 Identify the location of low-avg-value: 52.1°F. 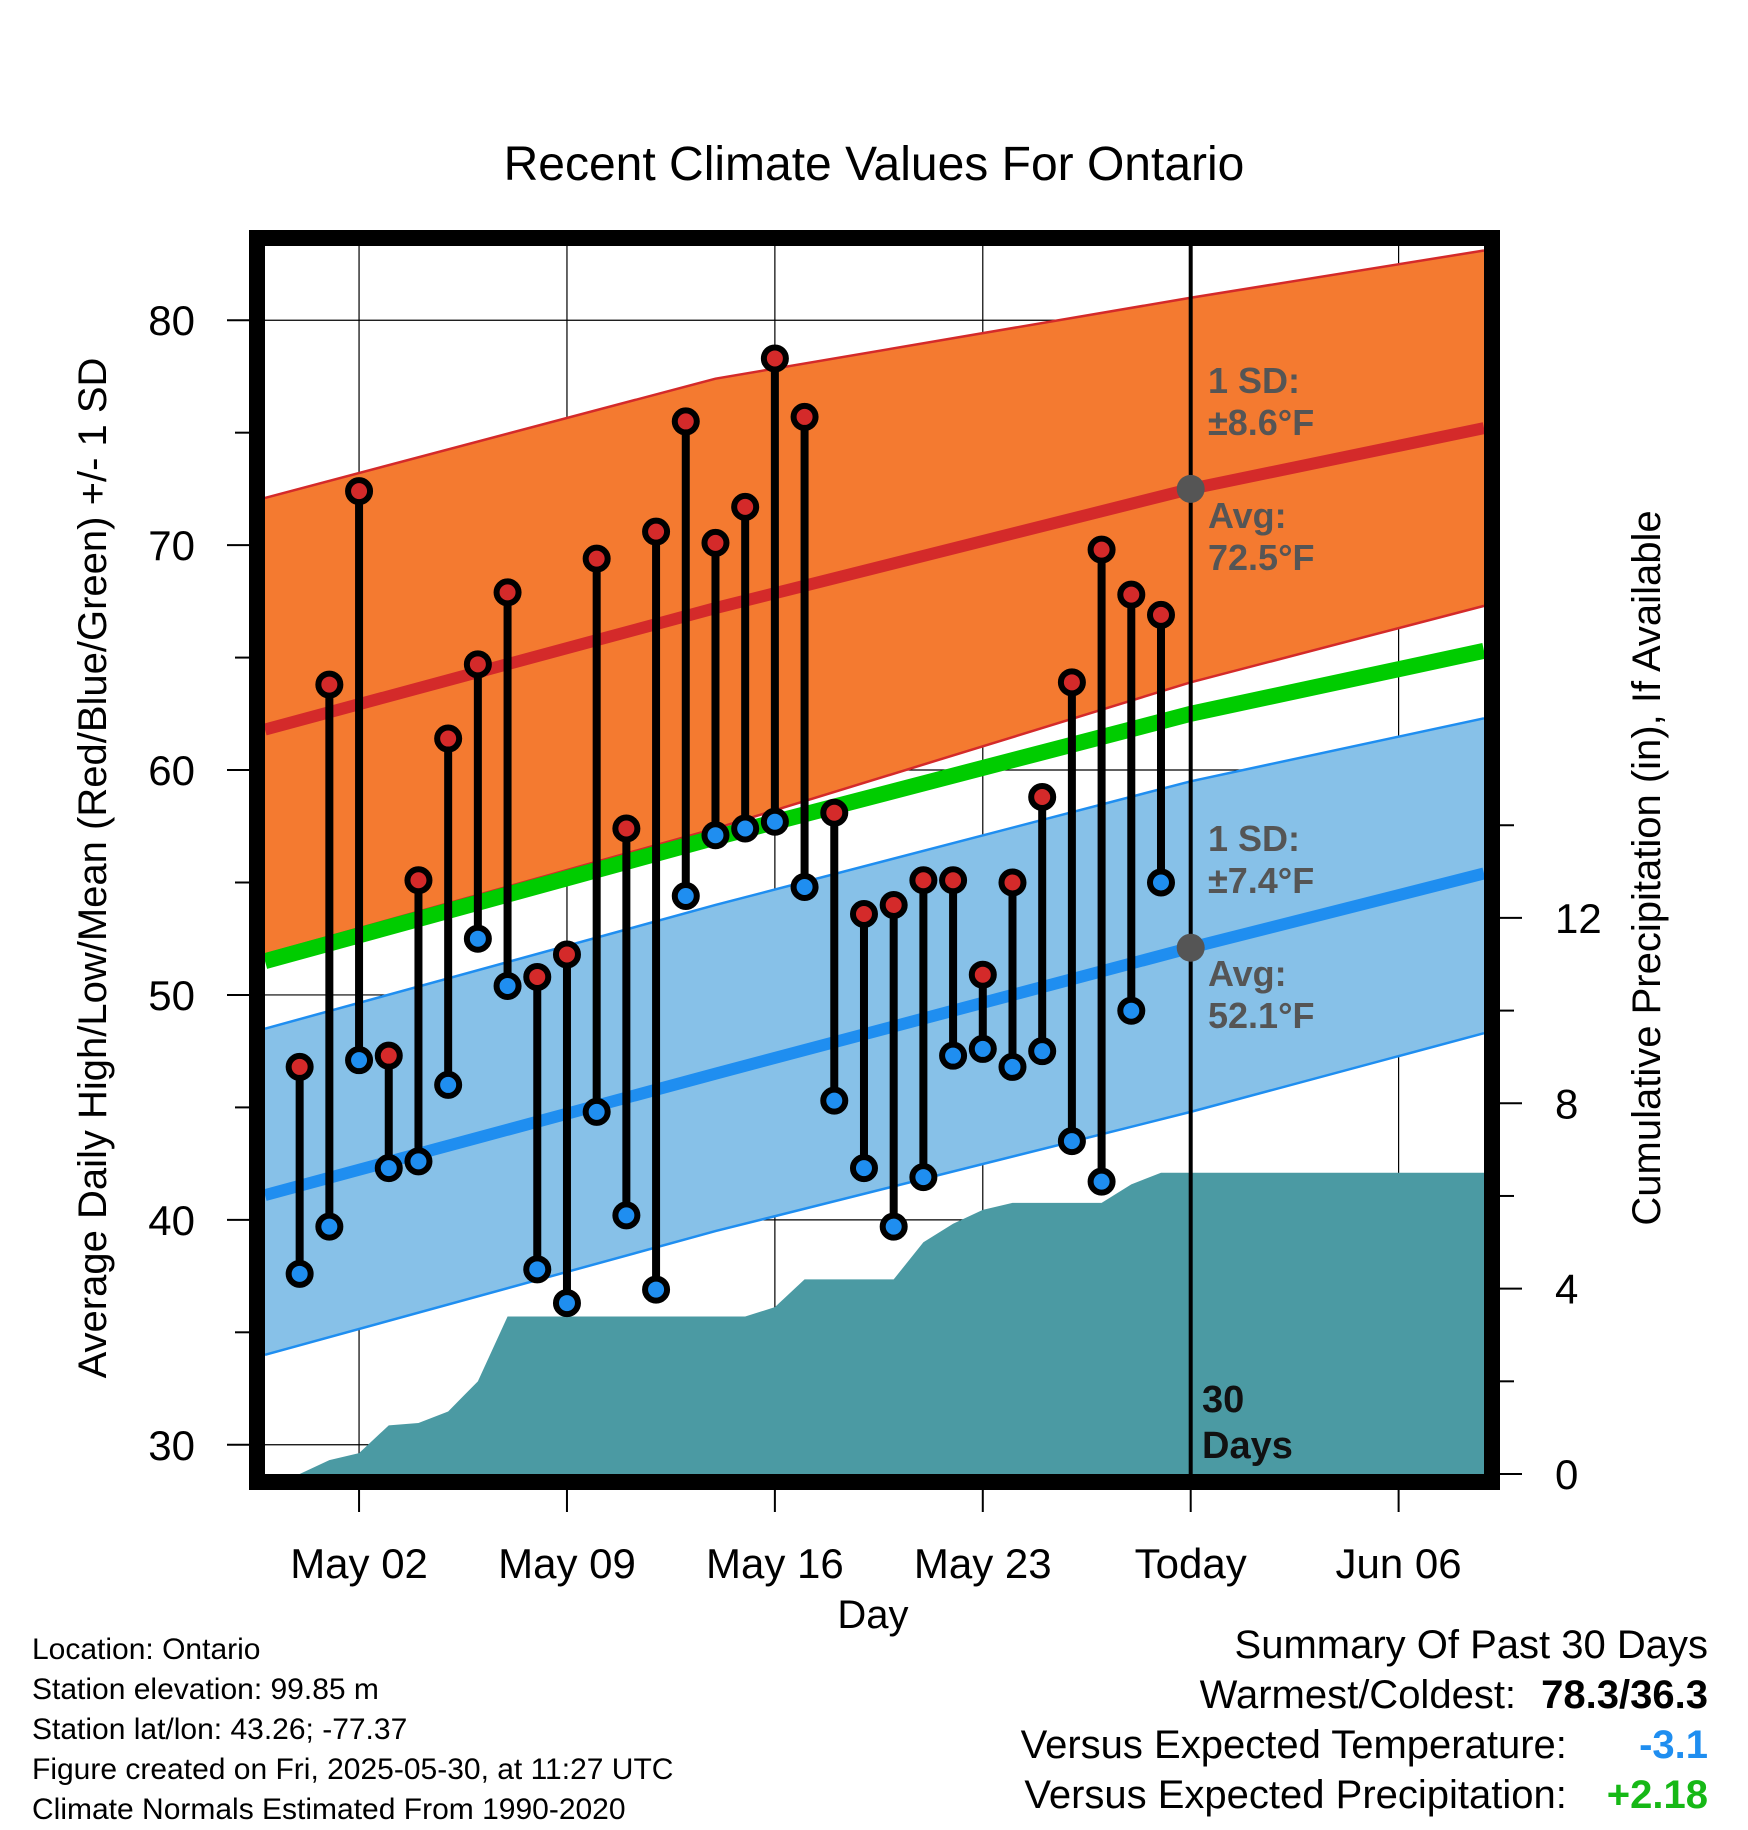
(1261, 1015).